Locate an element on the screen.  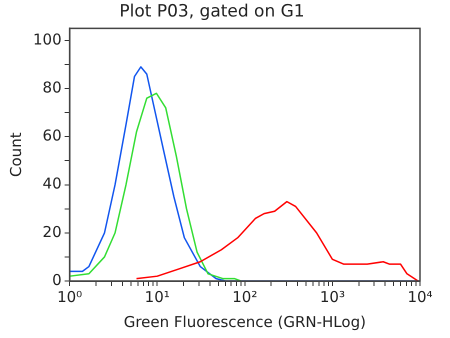
x-tick-label: 10⁴ is located at coordinates (420, 297).